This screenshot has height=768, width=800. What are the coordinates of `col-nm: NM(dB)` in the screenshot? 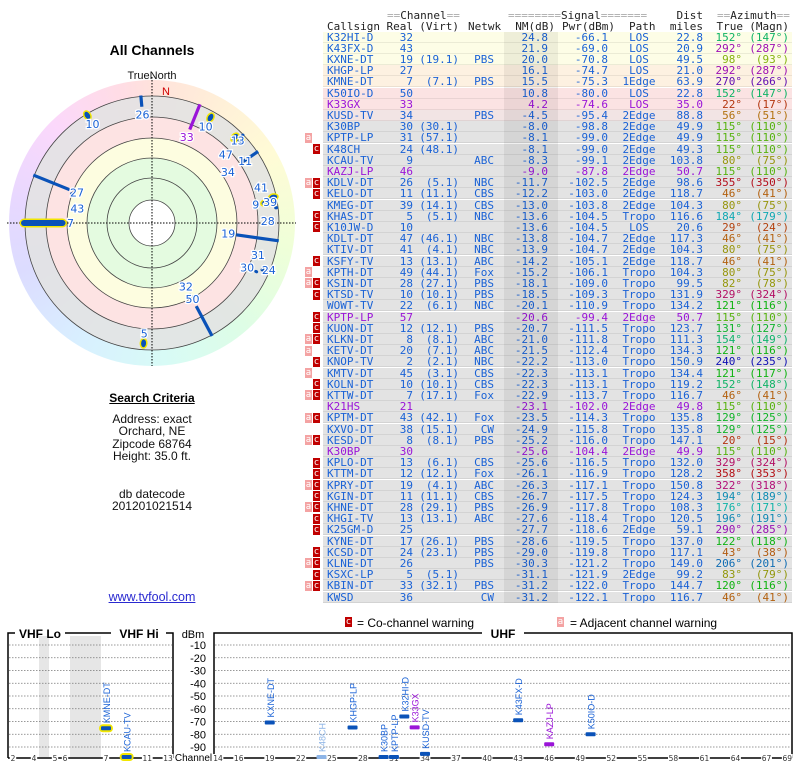 It's located at (535, 26).